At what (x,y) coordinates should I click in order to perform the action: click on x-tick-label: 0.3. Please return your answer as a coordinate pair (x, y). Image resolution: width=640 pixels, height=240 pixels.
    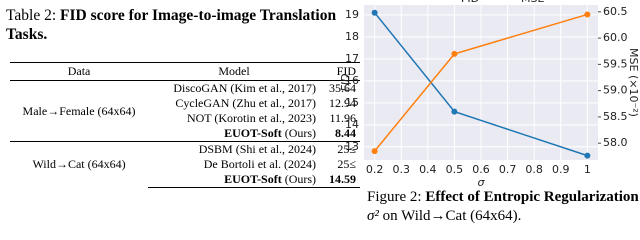
    Looking at the image, I should click on (401, 169).